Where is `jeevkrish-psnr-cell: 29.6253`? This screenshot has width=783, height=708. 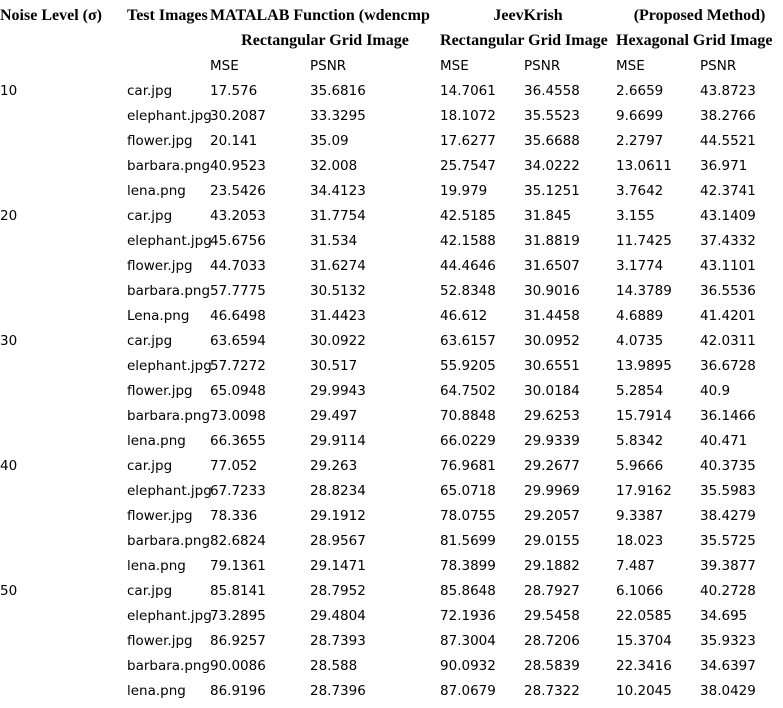 jeevkrish-psnr-cell: 29.6253 is located at coordinates (552, 415).